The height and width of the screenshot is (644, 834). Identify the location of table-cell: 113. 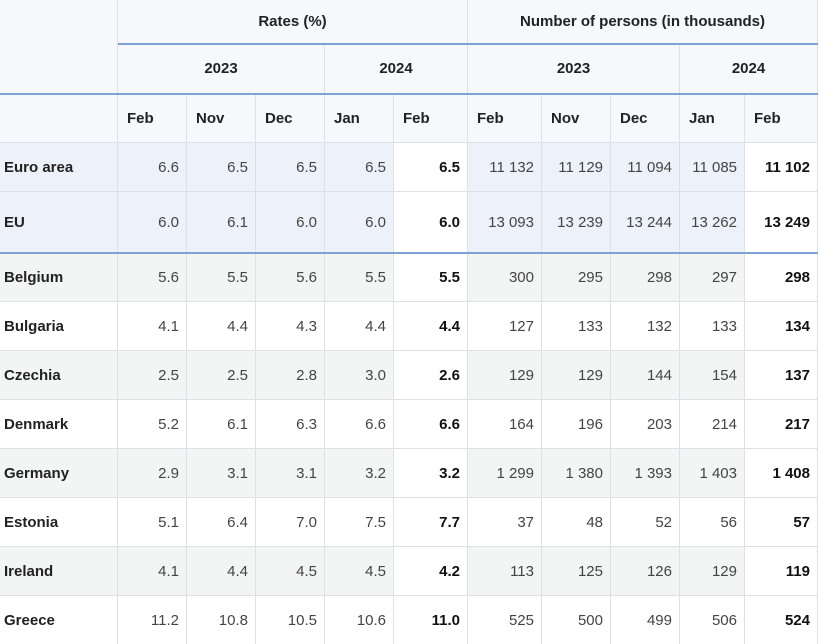
(505, 571).